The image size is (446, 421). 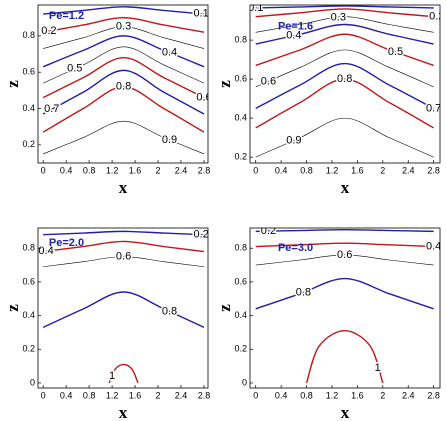 What do you see at coordinates (295, 26) in the screenshot?
I see `annotation: Pe=1.6` at bounding box center [295, 26].